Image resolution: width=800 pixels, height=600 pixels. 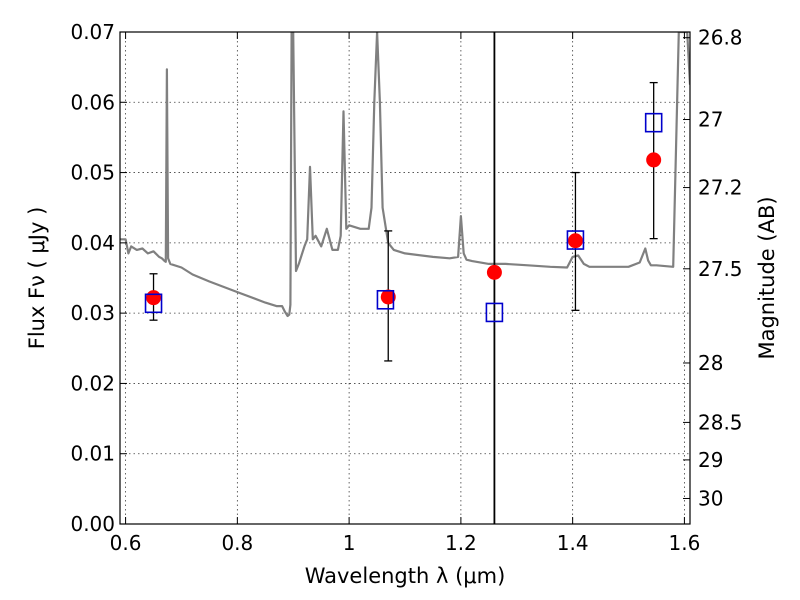 What do you see at coordinates (710, 120) in the screenshot?
I see `right-tick-label: 27` at bounding box center [710, 120].